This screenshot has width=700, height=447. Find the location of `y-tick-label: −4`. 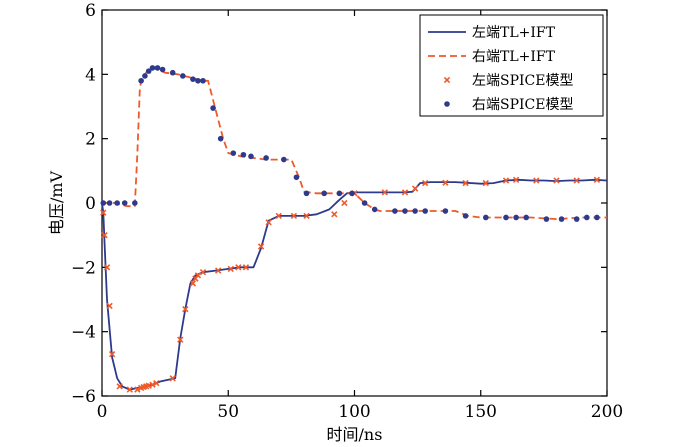

y-tick-label: −4 is located at coordinates (83, 333).